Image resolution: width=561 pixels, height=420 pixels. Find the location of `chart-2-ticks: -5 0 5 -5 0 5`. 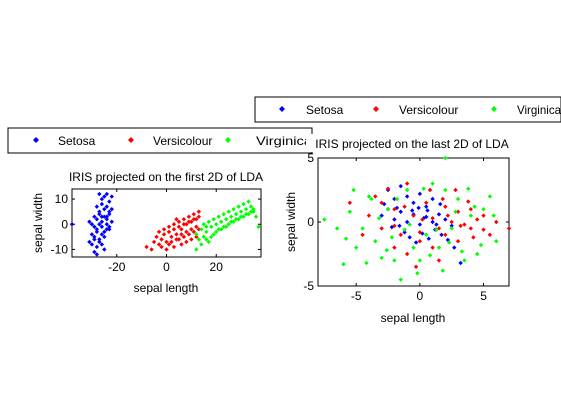

chart-2-ticks: -5 0 5 -5 0 5 is located at coordinates (406, 227).